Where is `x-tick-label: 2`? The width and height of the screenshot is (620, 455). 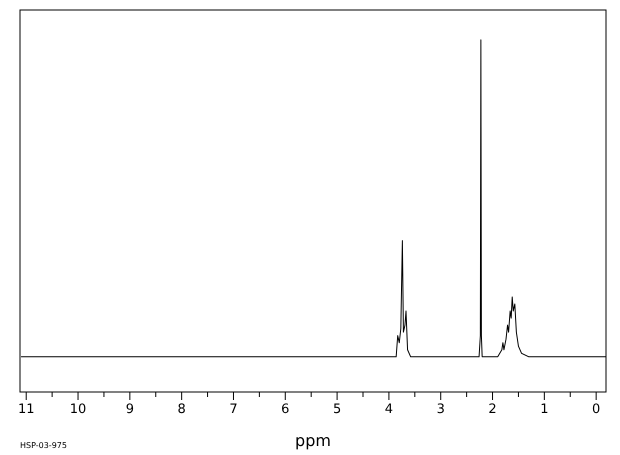
x-tick-label: 2 is located at coordinates (492, 410).